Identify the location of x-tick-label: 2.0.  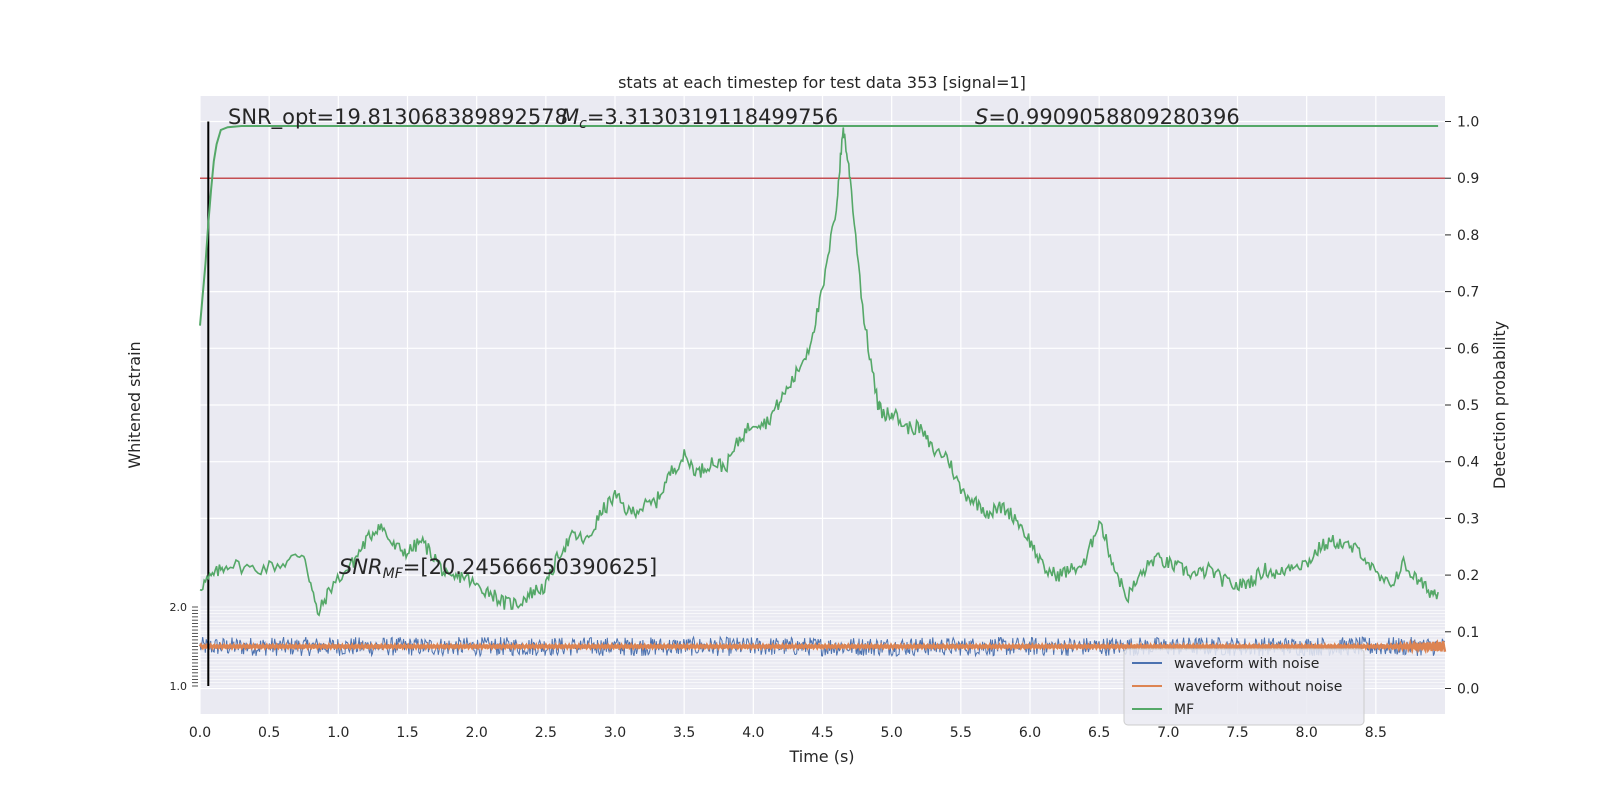
(477, 733).